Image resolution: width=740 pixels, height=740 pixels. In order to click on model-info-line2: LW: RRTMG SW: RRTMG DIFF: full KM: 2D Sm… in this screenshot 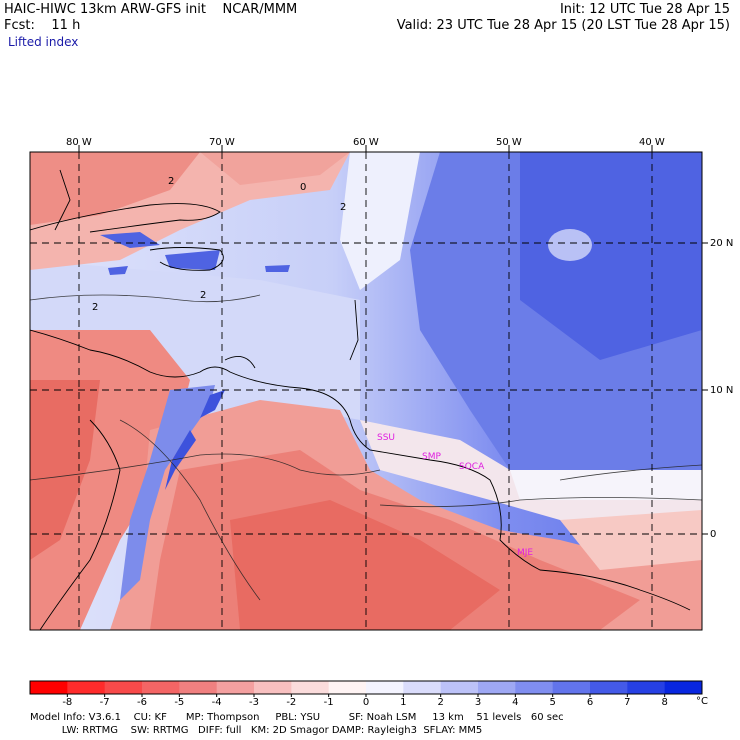, I will do `click(256, 730)`.